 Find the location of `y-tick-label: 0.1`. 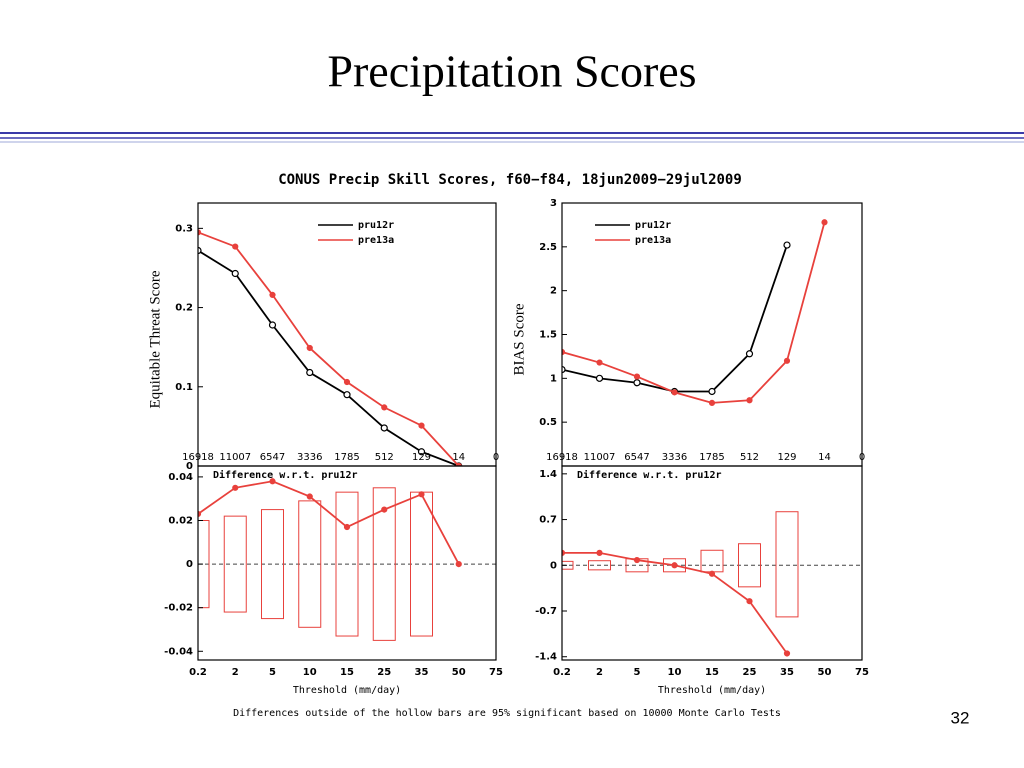

y-tick-label: 0.1 is located at coordinates (184, 387).